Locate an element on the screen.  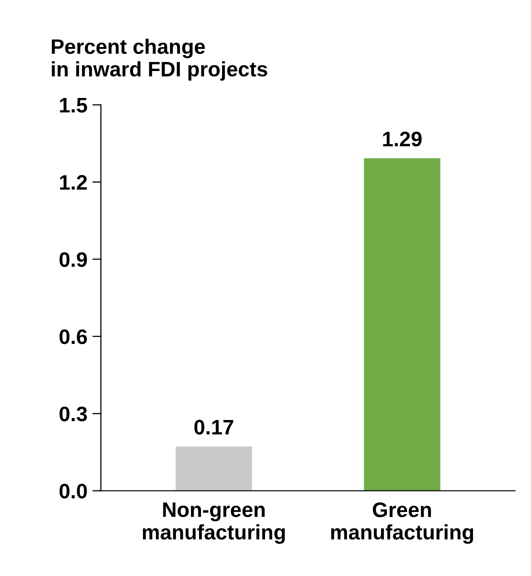
x-tick-label: Green manufacturing is located at coordinates (402, 523).